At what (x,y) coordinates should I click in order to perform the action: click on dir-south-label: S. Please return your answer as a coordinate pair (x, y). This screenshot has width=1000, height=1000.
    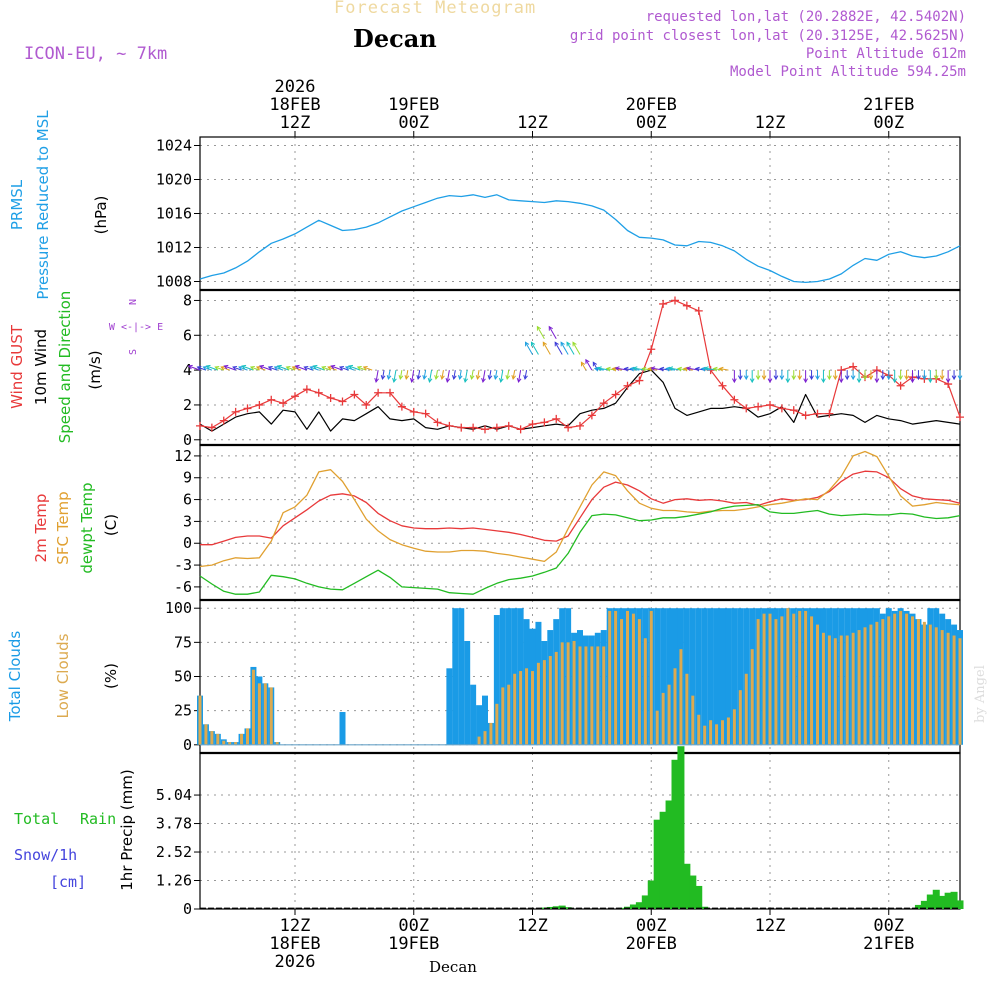
    Looking at the image, I should click on (133, 352).